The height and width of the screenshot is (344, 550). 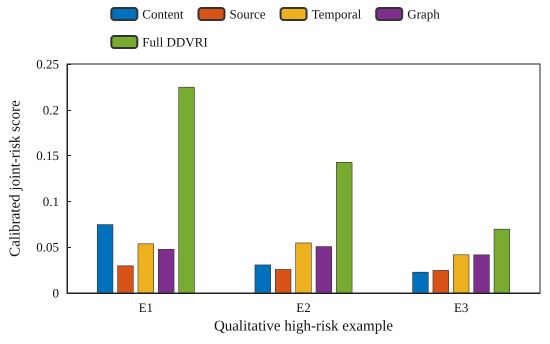 What do you see at coordinates (55, 293) in the screenshot?
I see `y-tick-label: 0` at bounding box center [55, 293].